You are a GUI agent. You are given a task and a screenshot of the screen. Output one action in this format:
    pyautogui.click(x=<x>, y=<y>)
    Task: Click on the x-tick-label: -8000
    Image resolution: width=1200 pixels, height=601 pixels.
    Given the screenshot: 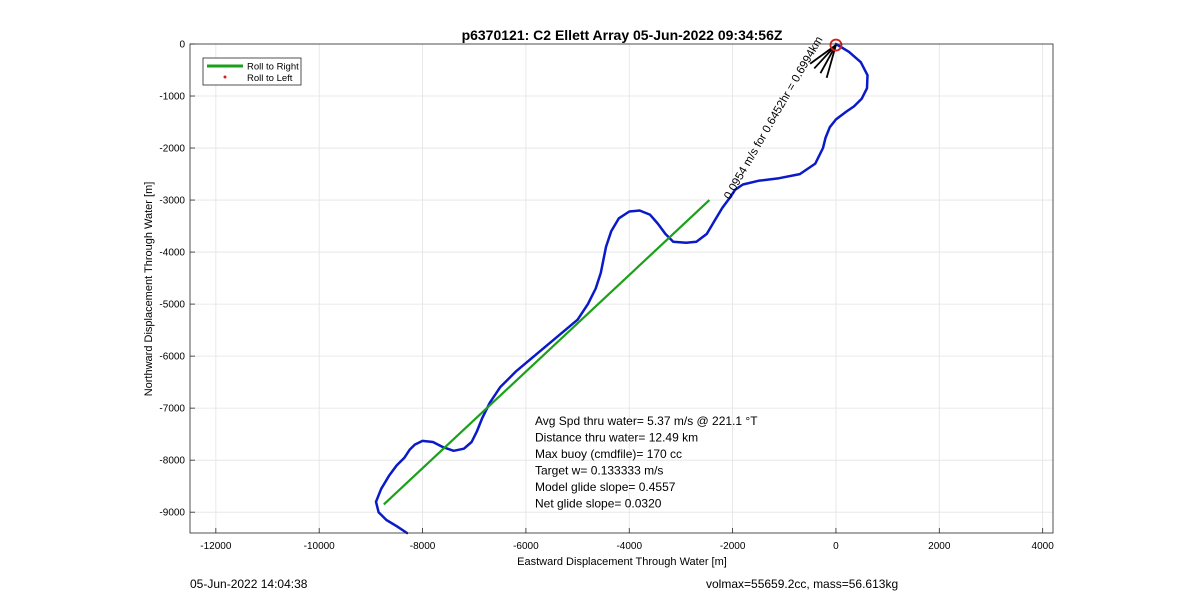 What is the action you would take?
    pyautogui.click(x=423, y=546)
    